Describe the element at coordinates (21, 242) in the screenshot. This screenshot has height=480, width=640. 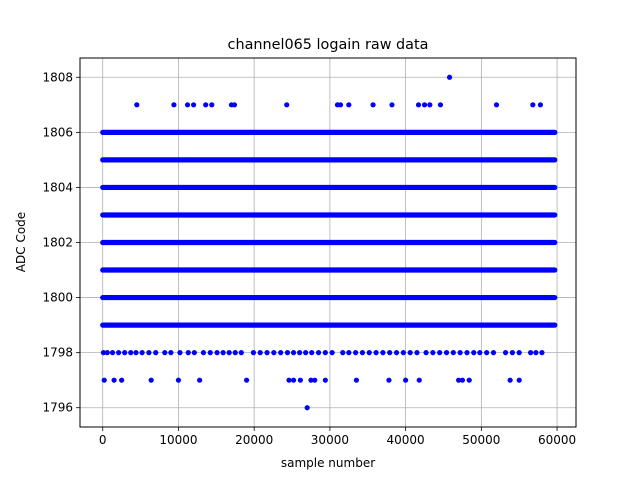
I see `y-axis-label: ADC Code` at that location.